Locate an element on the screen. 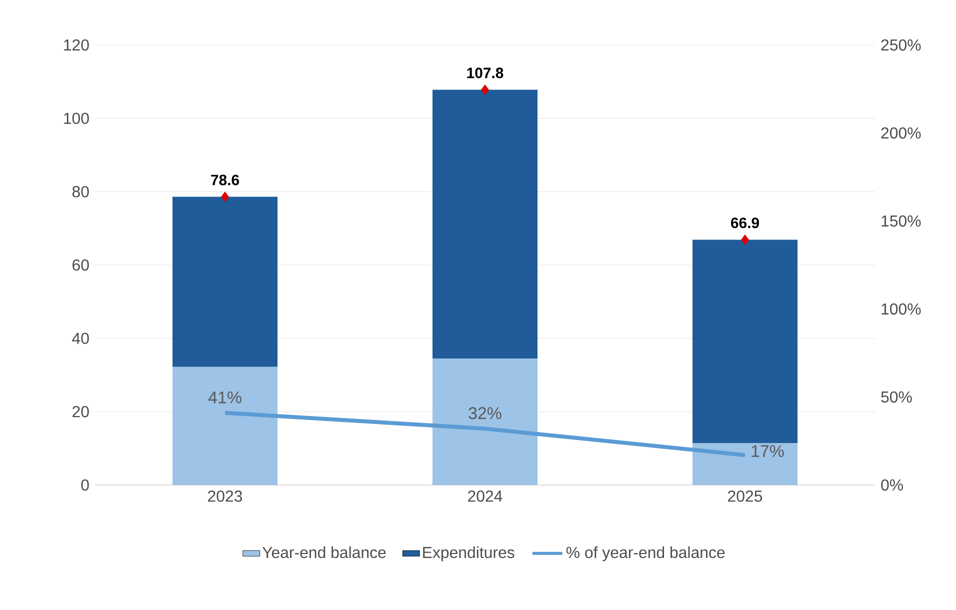 The image size is (956, 610). y2-tick-label: 50% is located at coordinates (896, 397).